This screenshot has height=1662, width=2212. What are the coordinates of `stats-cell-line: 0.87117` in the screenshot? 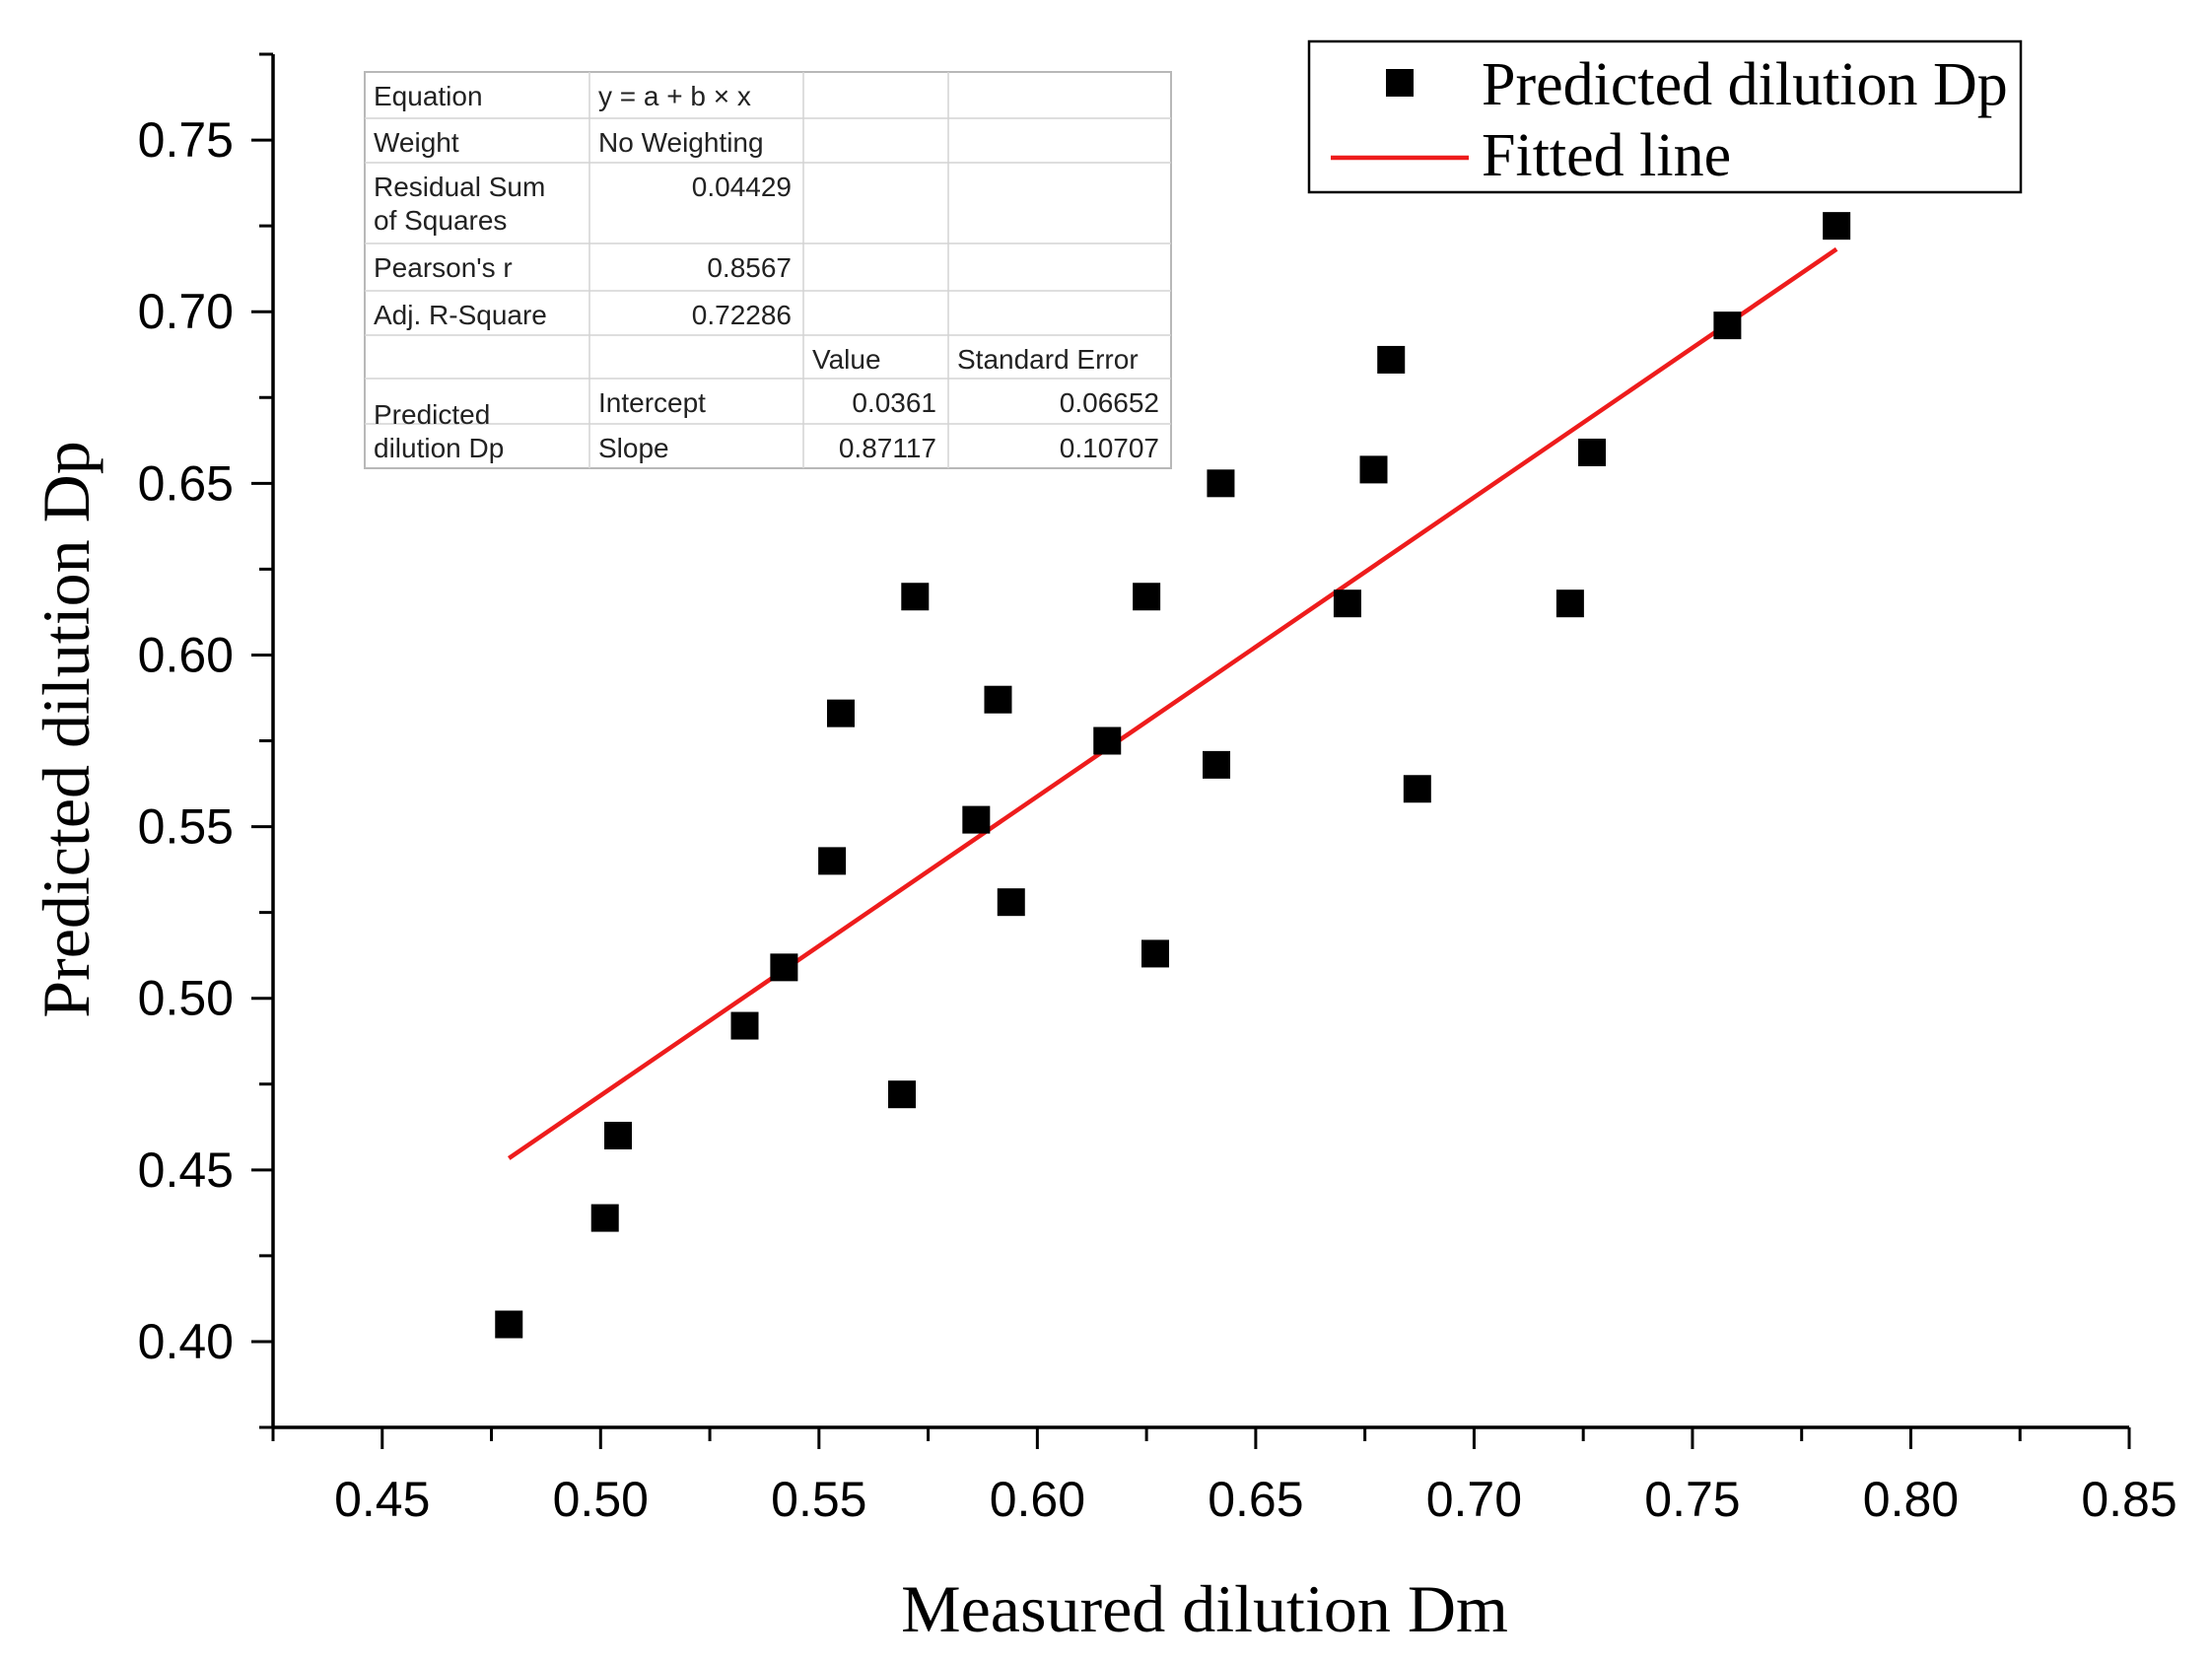 It's located at (887, 448).